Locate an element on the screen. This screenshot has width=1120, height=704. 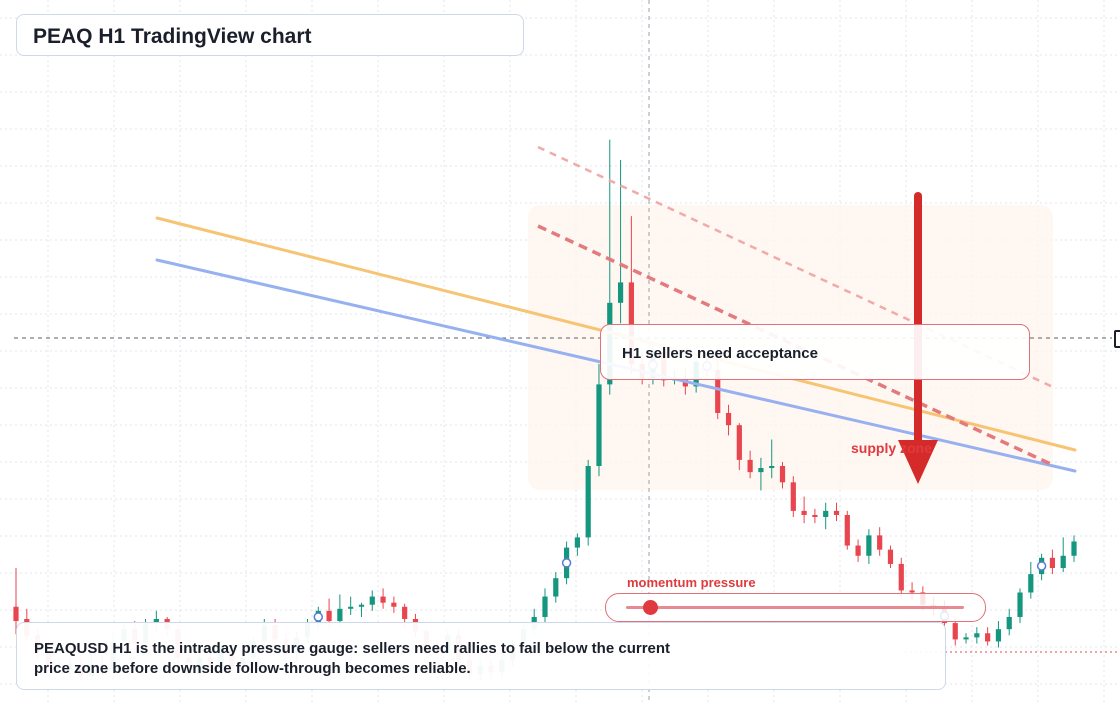
chart-title-box: PEAQ H1 TradingView chart is located at coordinates (270, 35).